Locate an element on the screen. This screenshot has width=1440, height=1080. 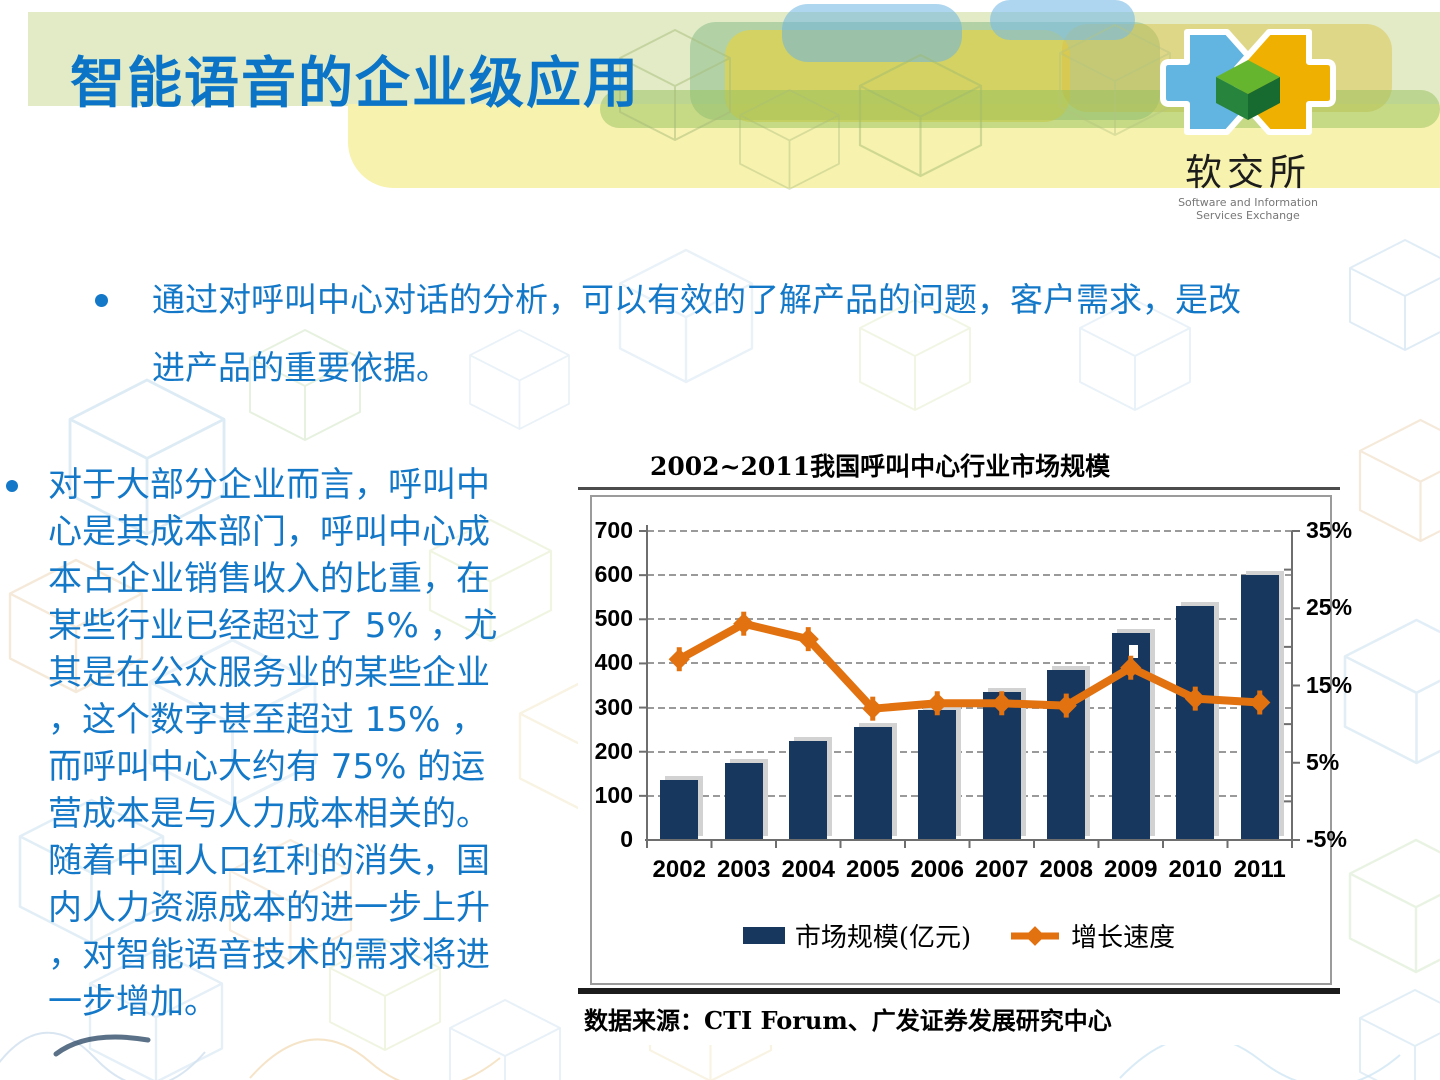
legend-item-growth-rate: 增长速度 is located at coordinates (1092, 935).